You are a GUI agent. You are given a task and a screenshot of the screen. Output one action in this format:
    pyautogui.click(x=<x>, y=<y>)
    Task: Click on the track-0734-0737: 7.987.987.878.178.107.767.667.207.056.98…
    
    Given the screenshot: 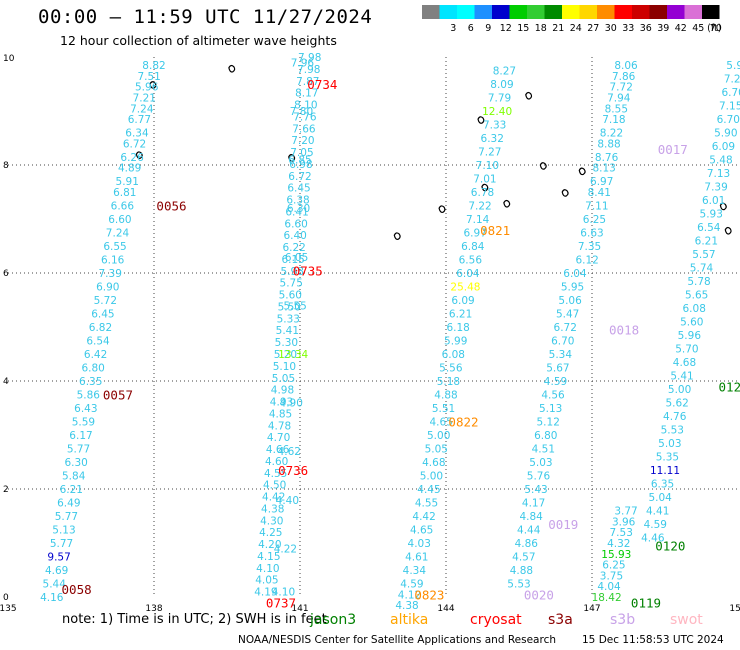 What is the action you would take?
    pyautogui.click(x=287, y=325)
    